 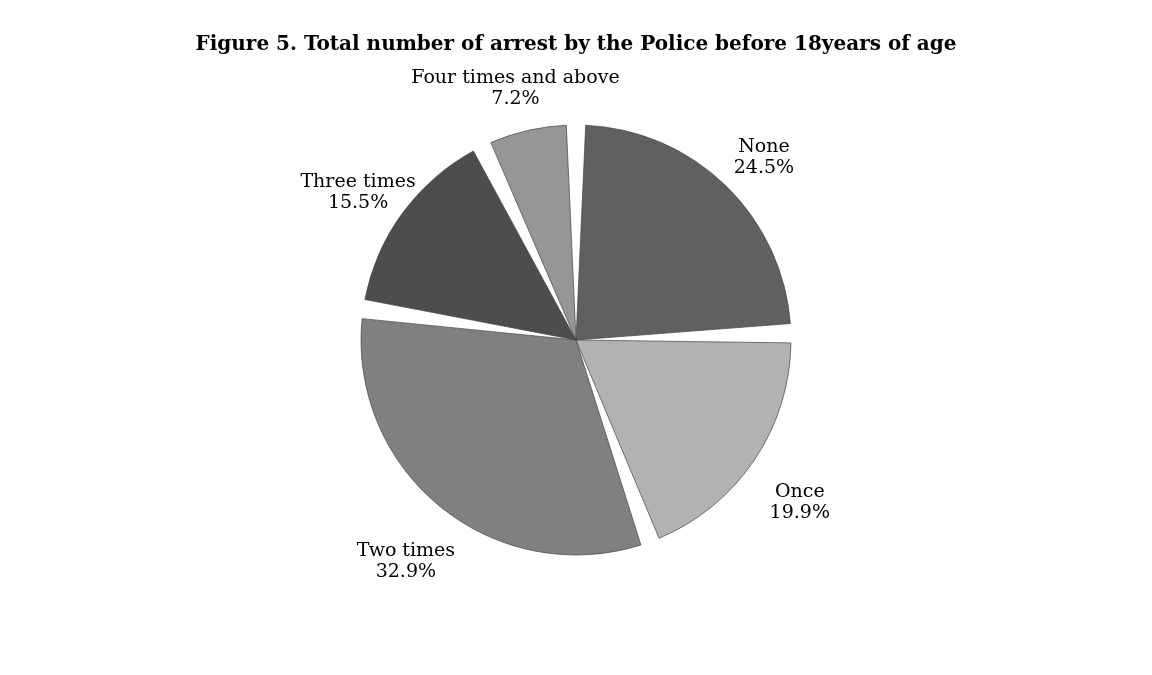 What do you see at coordinates (799, 511) in the screenshot?
I see `data-label: 19.9%` at bounding box center [799, 511].